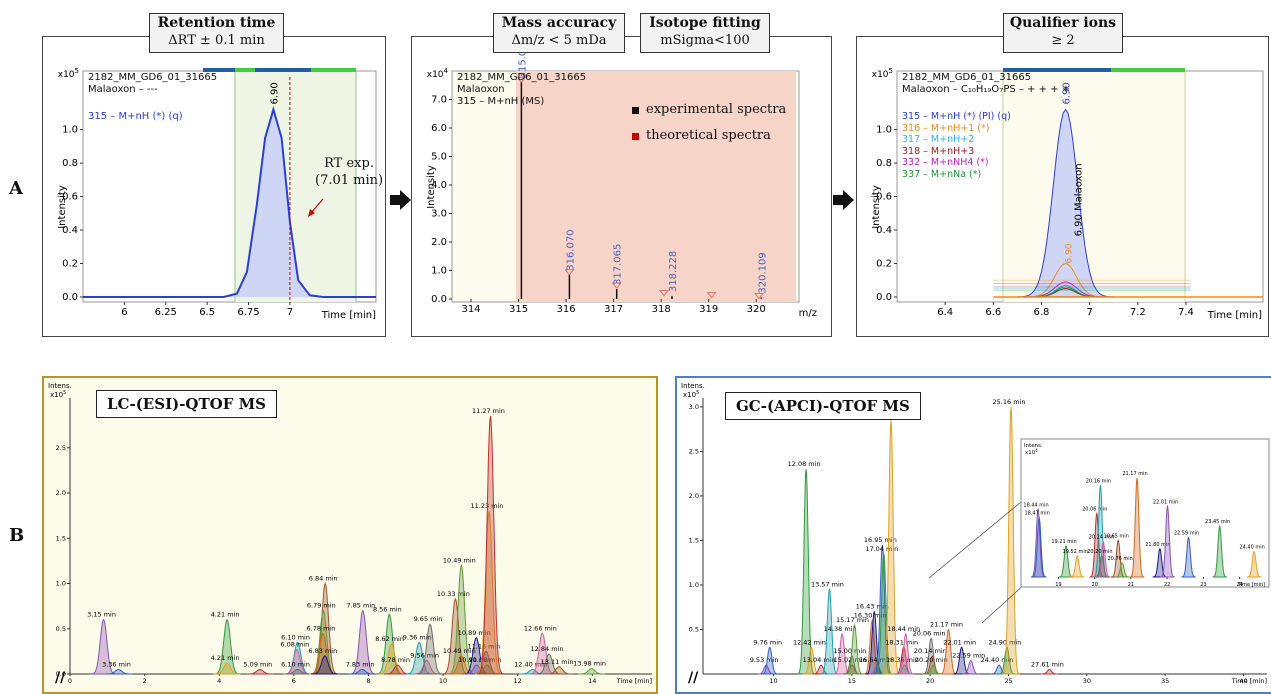 The image size is (1271, 694). Describe the element at coordinates (349, 163) in the screenshot. I see `rt-expected-label-1: RT exp.` at that location.